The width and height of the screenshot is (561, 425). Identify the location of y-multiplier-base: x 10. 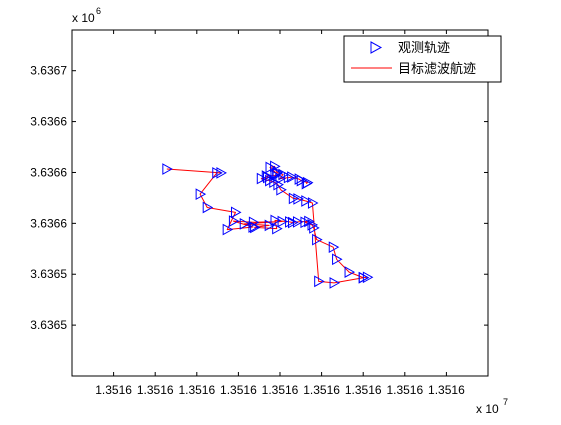
(83, 18).